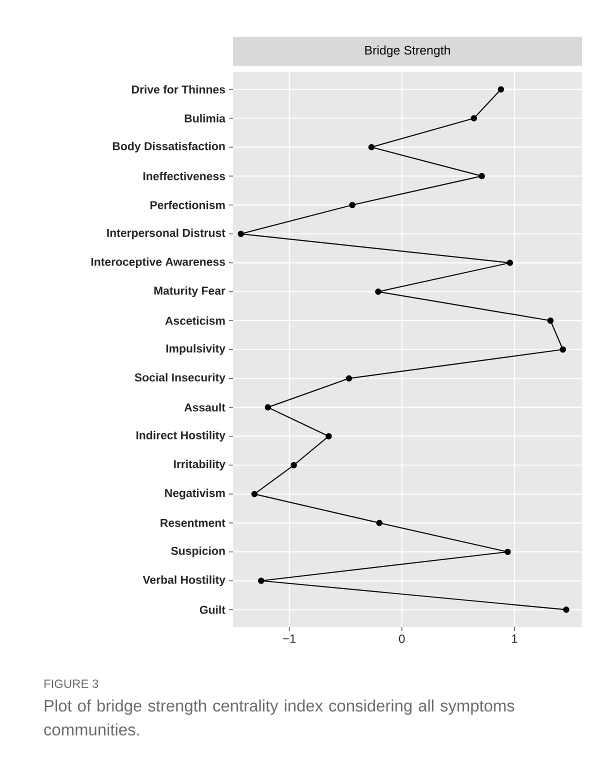  I want to click on y-tick-label: Asceticism, so click(195, 320).